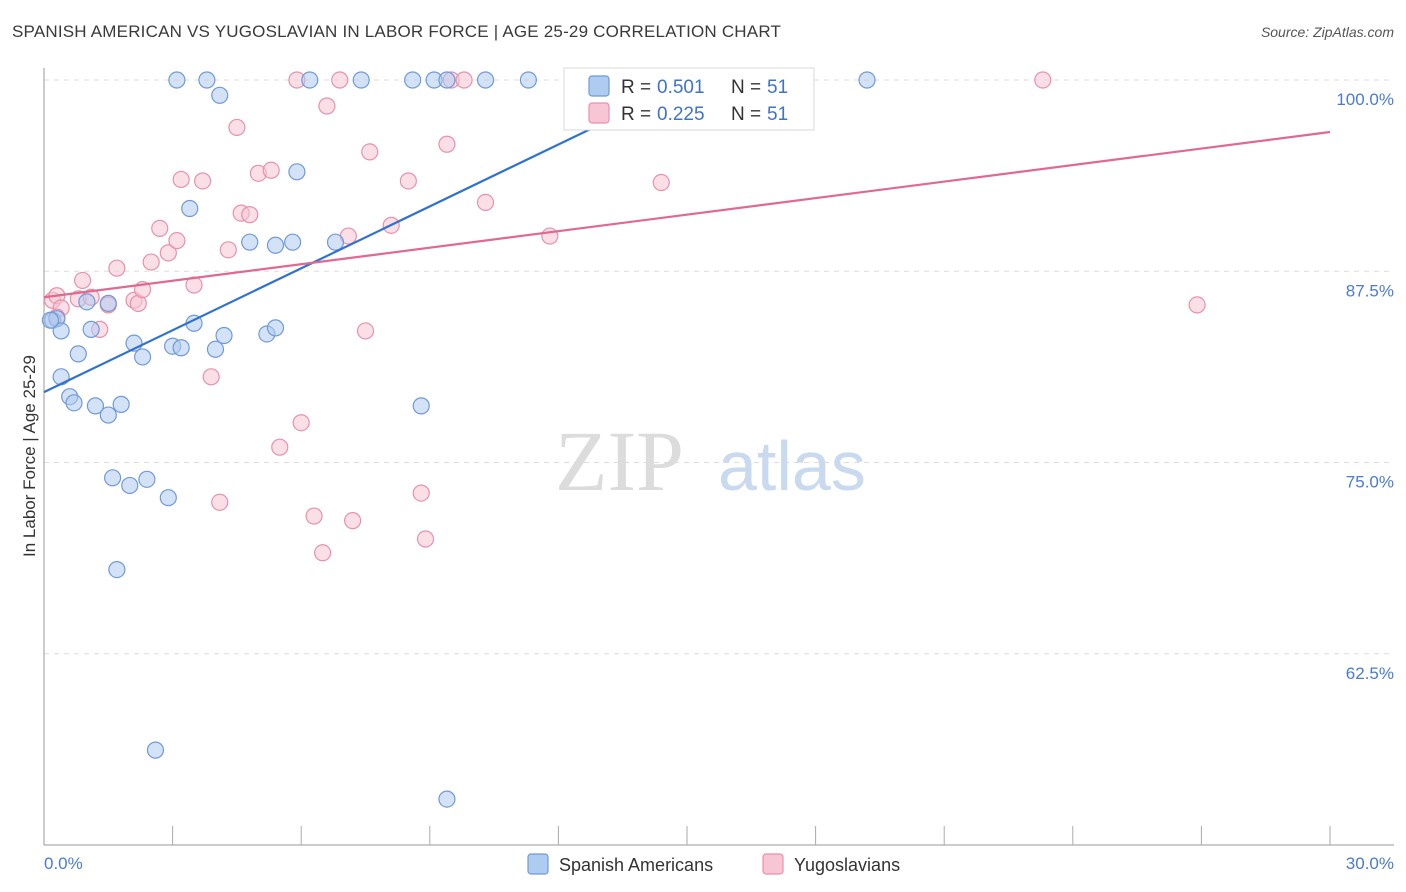 The width and height of the screenshot is (1406, 892). I want to click on y-tick-labels: 100.0% 87.5% 75.0% 62.5%, so click(1365, 386).